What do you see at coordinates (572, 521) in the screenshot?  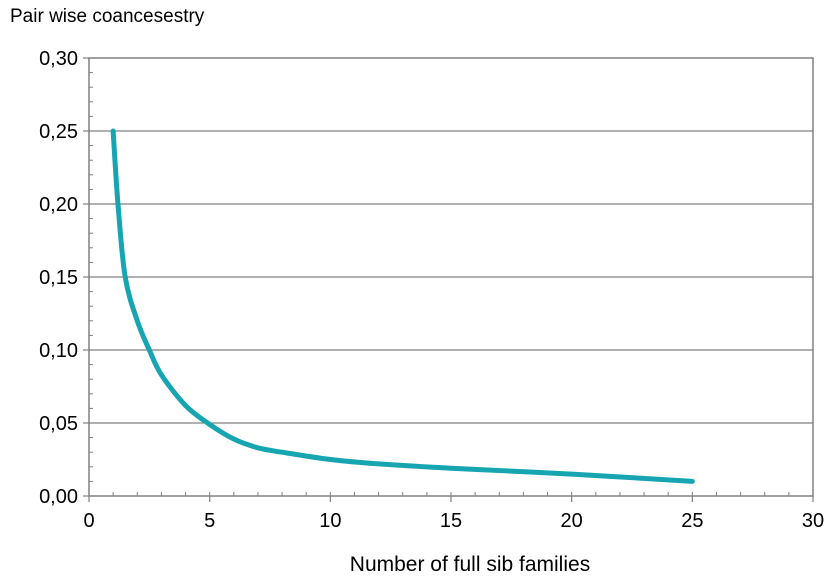 I see `x-tick-label: 20` at bounding box center [572, 521].